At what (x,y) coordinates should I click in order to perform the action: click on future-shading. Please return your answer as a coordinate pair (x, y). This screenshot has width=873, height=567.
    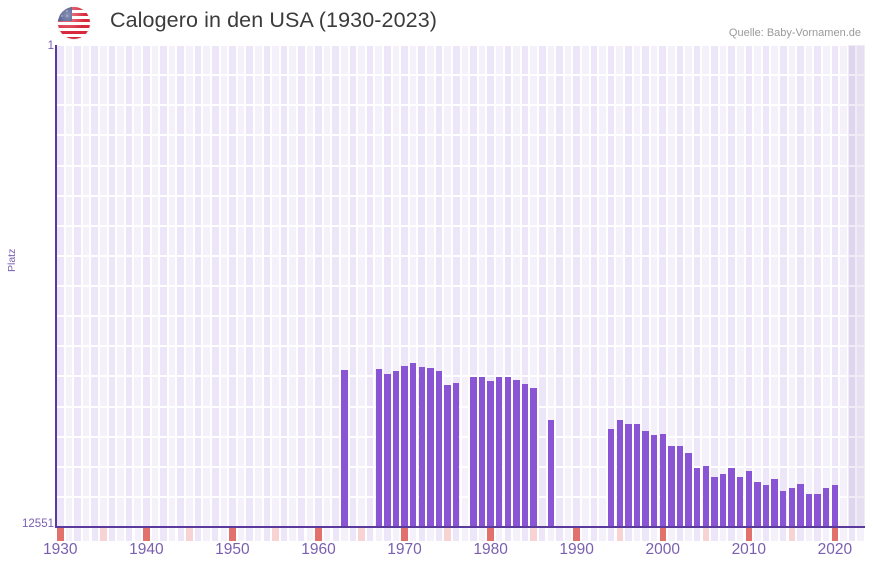
    Looking at the image, I should click on (856, 286).